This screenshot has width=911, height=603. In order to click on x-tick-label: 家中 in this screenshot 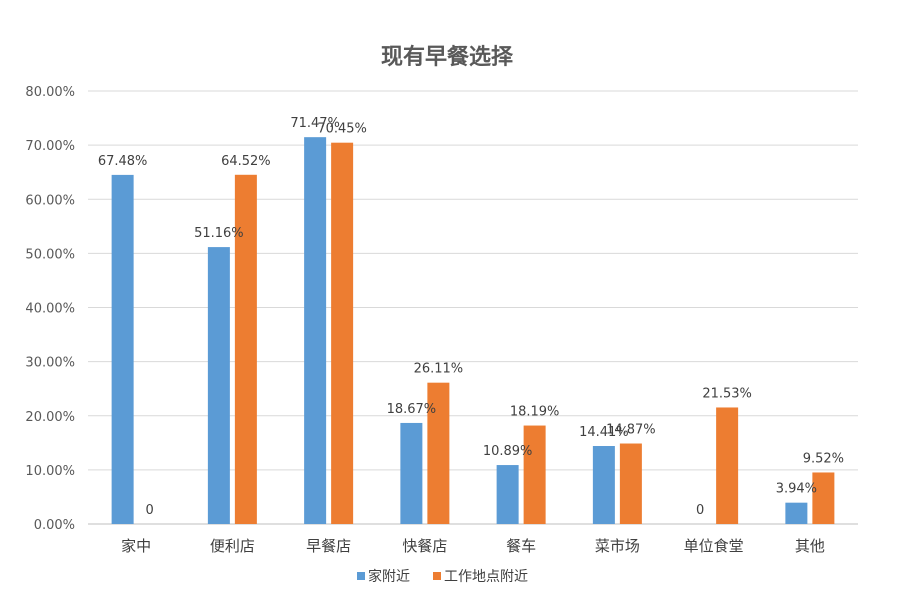, I will do `click(136, 546)`.